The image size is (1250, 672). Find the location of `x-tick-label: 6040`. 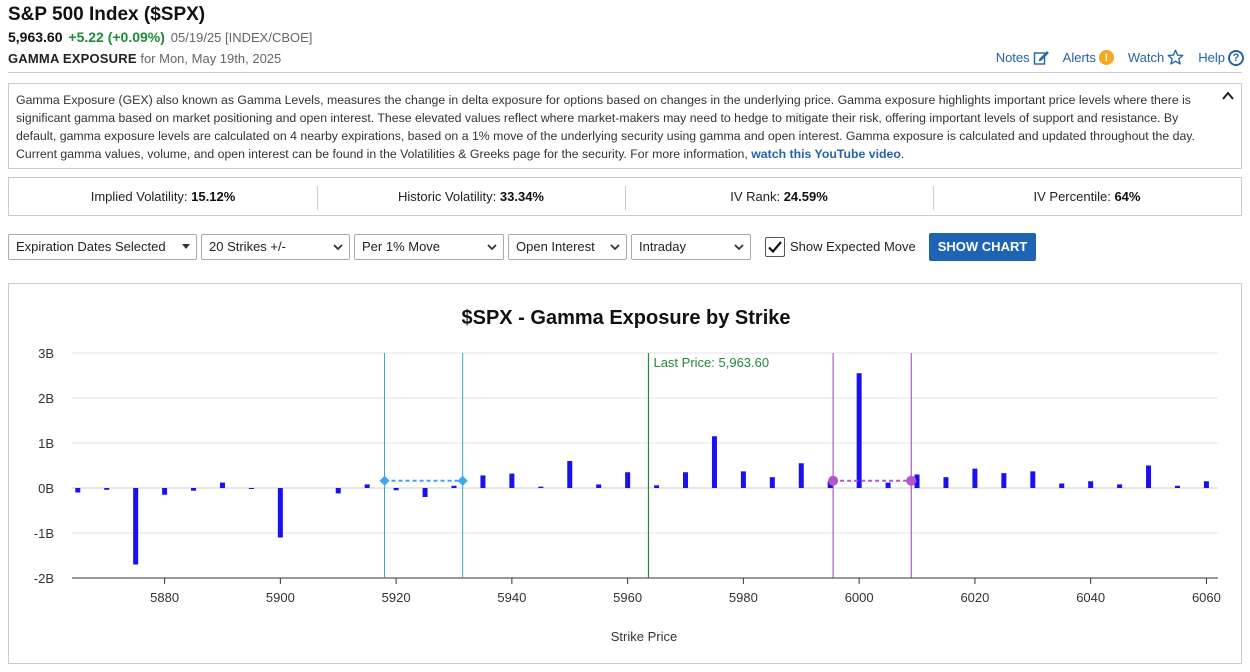

x-tick-label: 6040 is located at coordinates (1090, 597).